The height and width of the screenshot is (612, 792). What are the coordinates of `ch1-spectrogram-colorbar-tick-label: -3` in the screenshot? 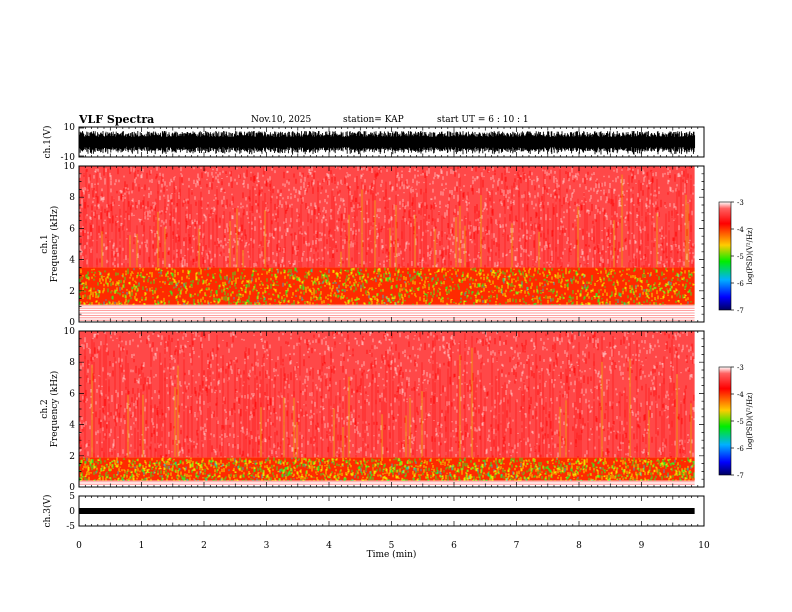 It's located at (740, 203).